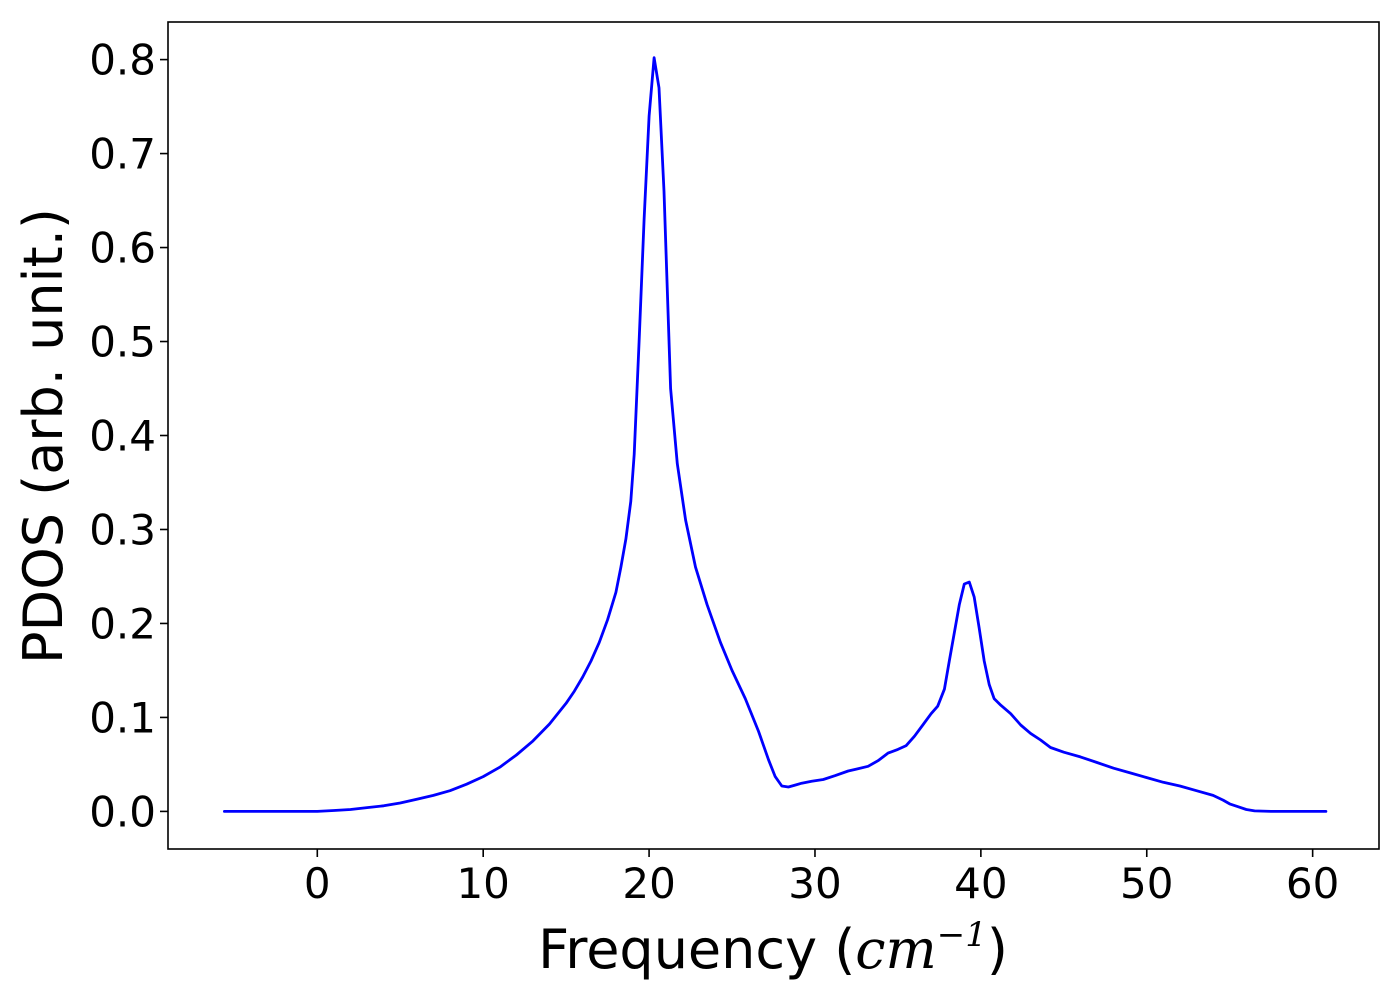  What do you see at coordinates (895, 949) in the screenshot?
I see `x-axis-label-unit: cm` at bounding box center [895, 949].